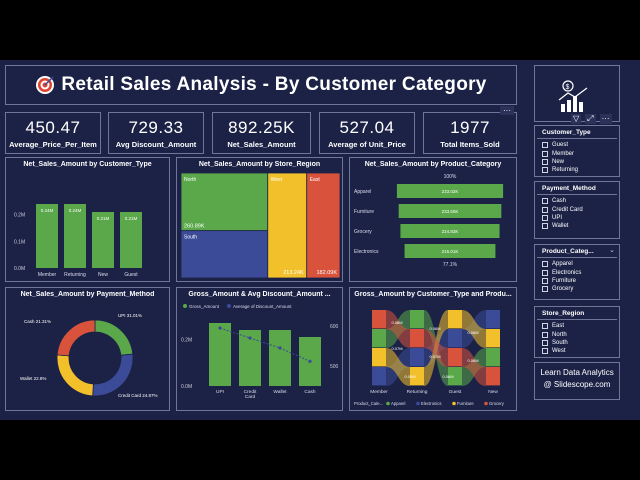 Image resolution: width=640 pixels, height=480 pixels. Describe the element at coordinates (577, 372) in the screenshot. I see `promo-line-1: Learn Data Analytics` at that location.